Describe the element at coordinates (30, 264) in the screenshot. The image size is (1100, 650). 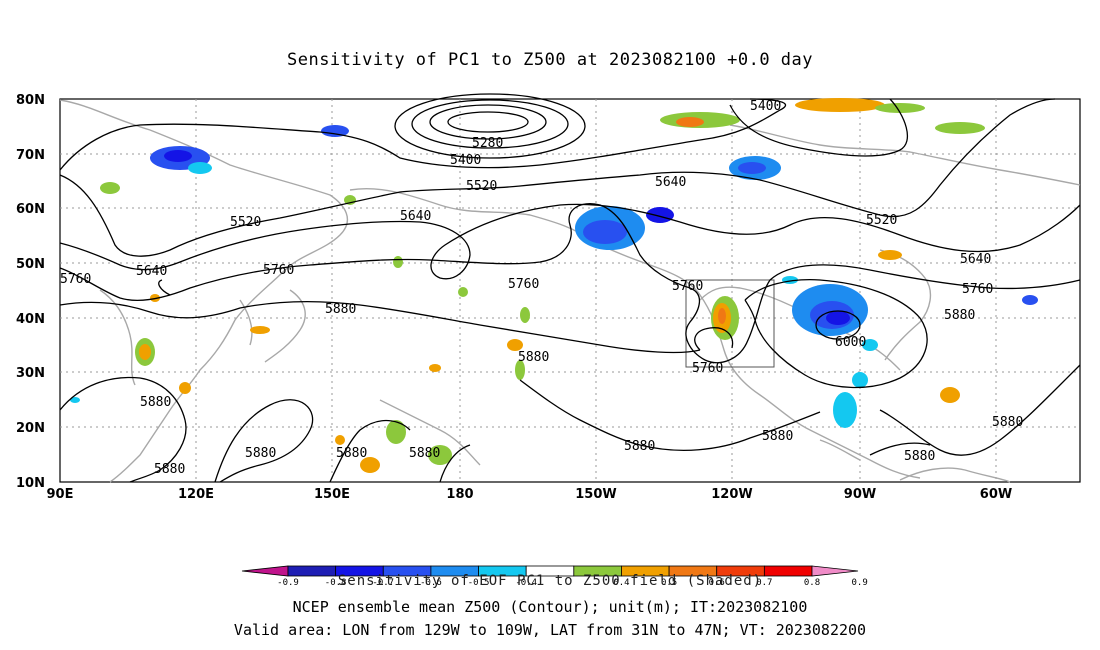
I see `lat-label: 50N` at that location.